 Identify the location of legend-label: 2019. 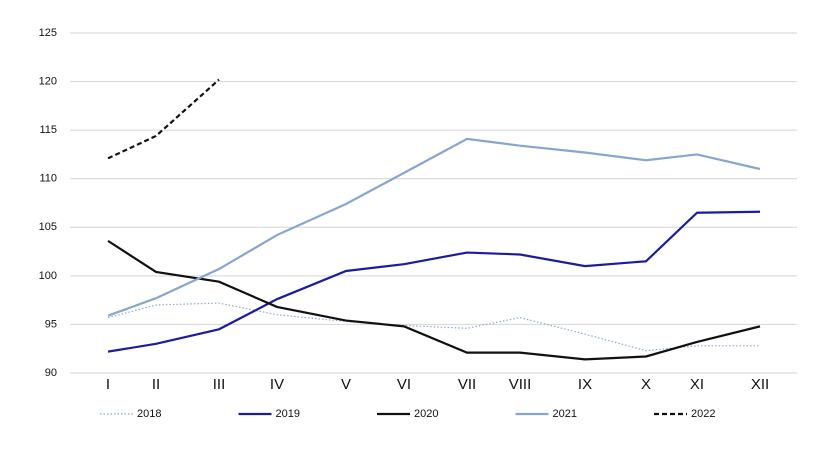
(288, 414).